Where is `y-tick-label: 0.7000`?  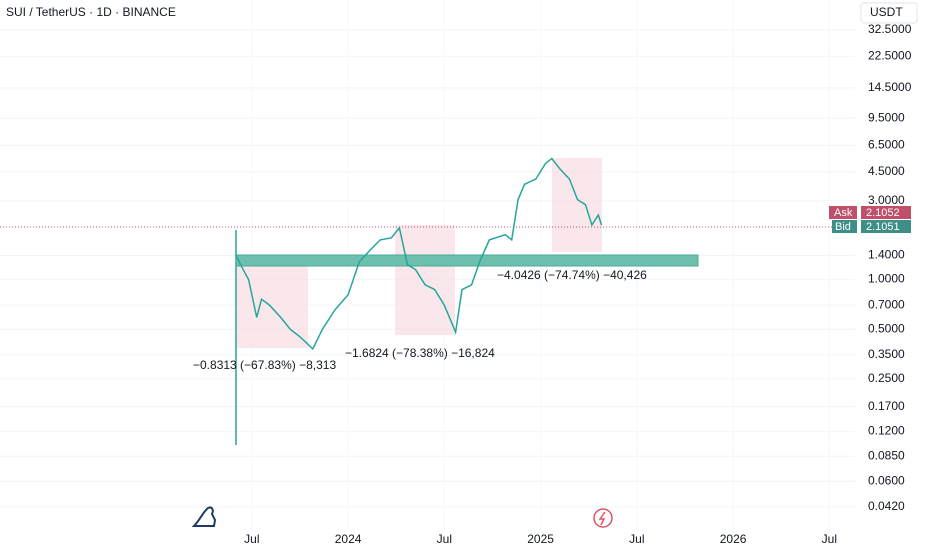 y-tick-label: 0.7000 is located at coordinates (886, 304).